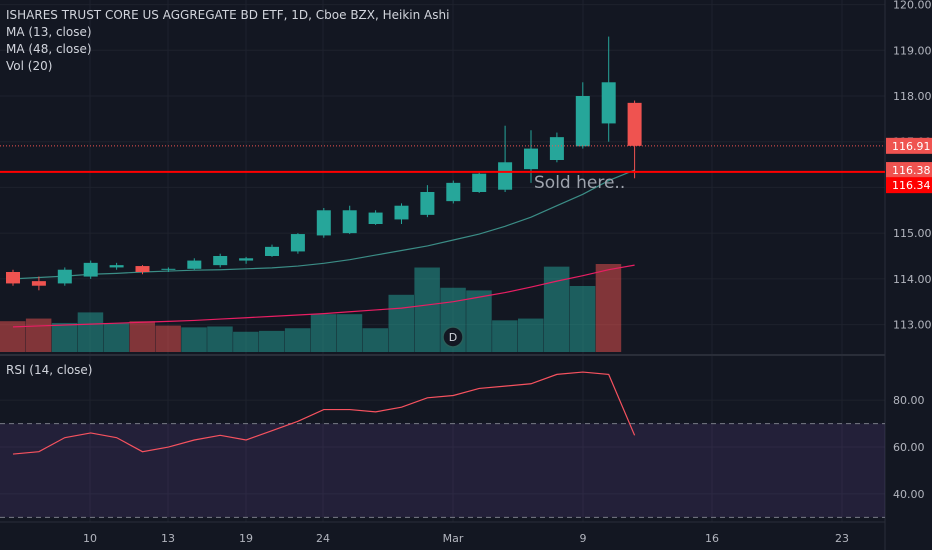  I want to click on price-tick-label: 118.00, so click(912, 96).